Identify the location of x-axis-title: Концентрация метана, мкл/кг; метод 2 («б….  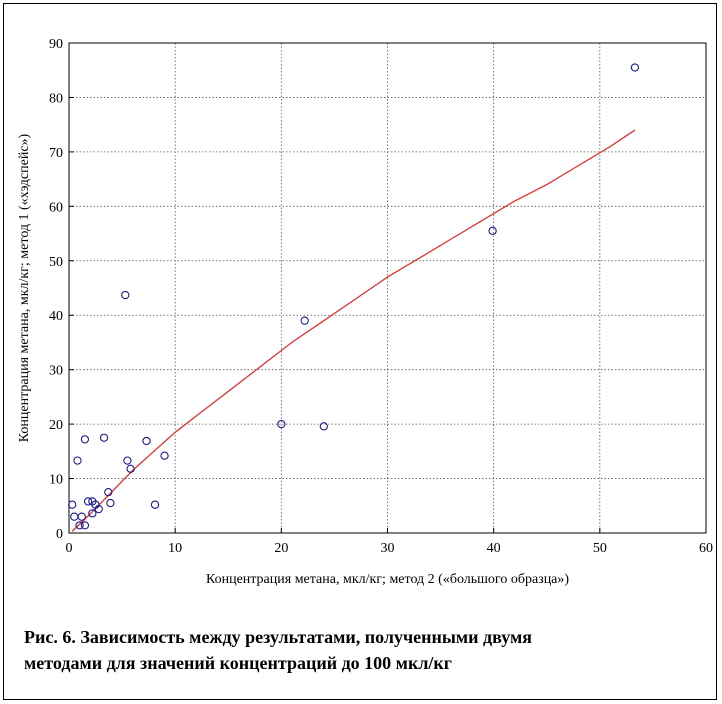
(387, 579).